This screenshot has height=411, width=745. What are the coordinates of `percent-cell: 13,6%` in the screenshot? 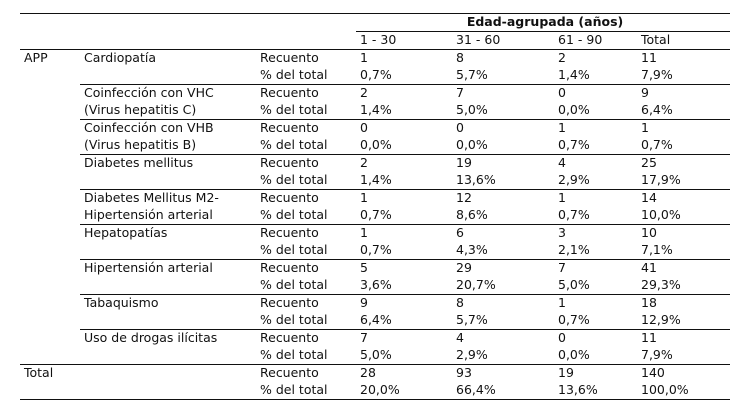 It's located at (503, 181).